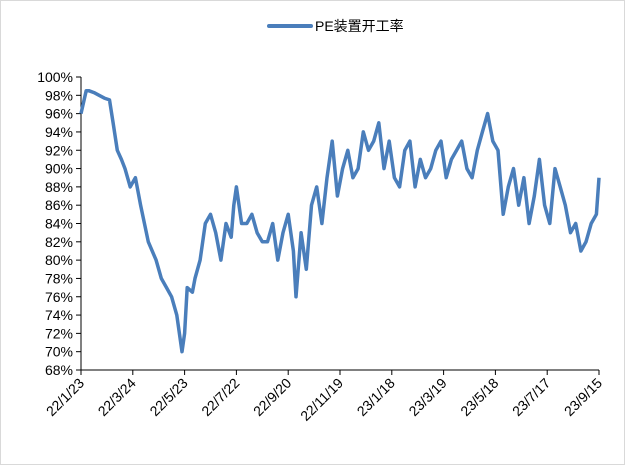 This screenshot has height=465, width=625. Describe the element at coordinates (59, 132) in the screenshot. I see `y-tick-label: 94%` at that location.